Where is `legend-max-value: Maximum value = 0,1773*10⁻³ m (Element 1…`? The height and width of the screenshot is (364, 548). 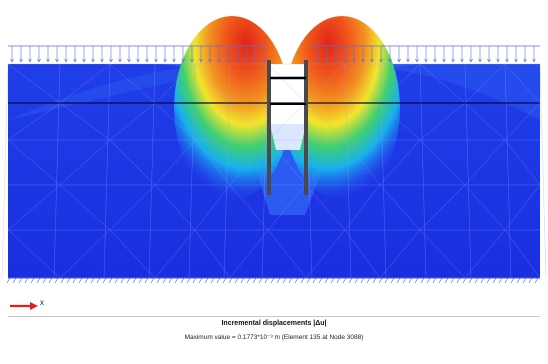
legend-max-value: Maximum value = 0,1773*10⁻³ m (Element 1… is located at coordinates (274, 337).